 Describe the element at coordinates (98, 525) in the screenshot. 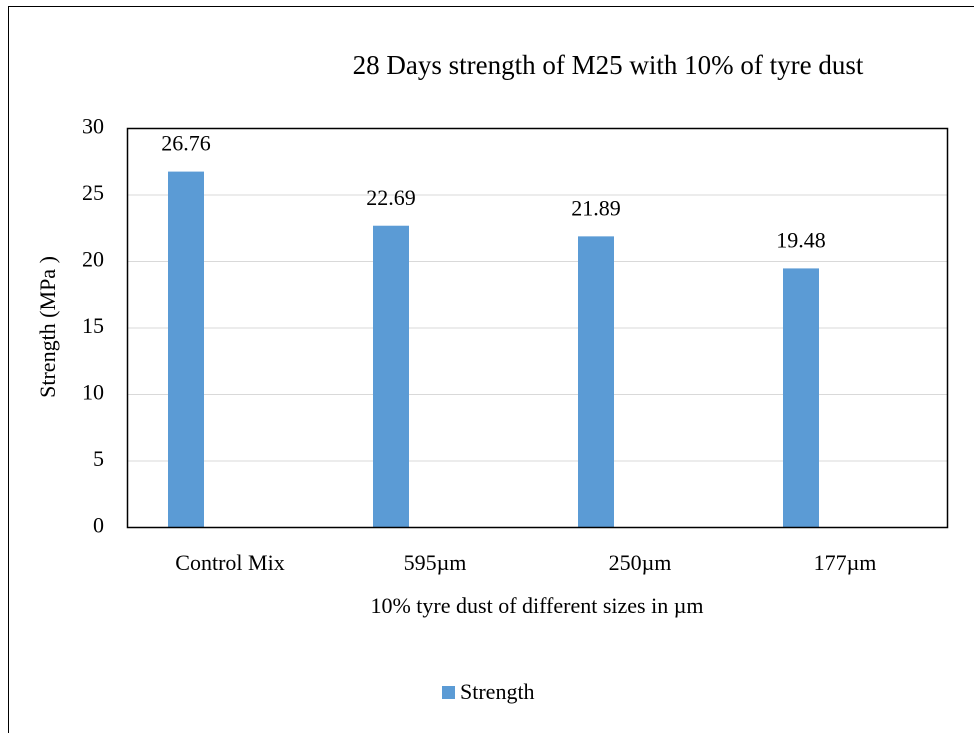

I see `y-tick-label: 0` at that location.